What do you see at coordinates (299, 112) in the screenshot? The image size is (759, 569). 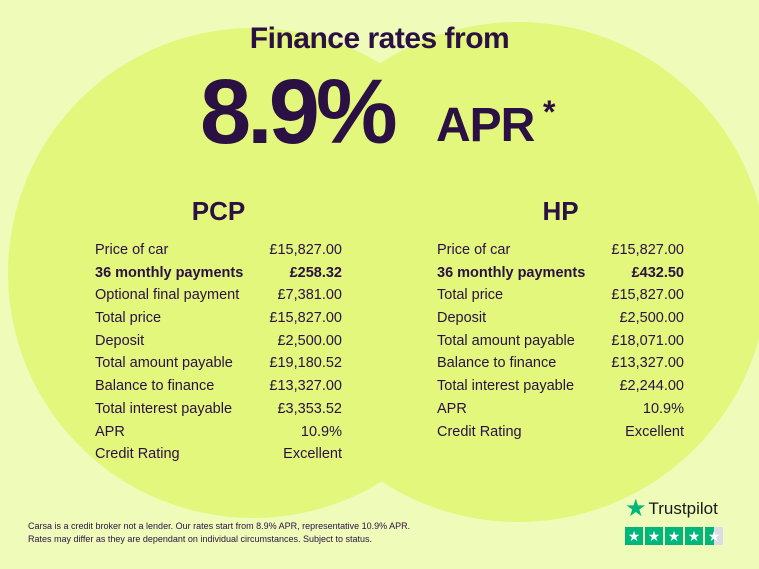 I see `rate-value: 8.9%` at bounding box center [299, 112].